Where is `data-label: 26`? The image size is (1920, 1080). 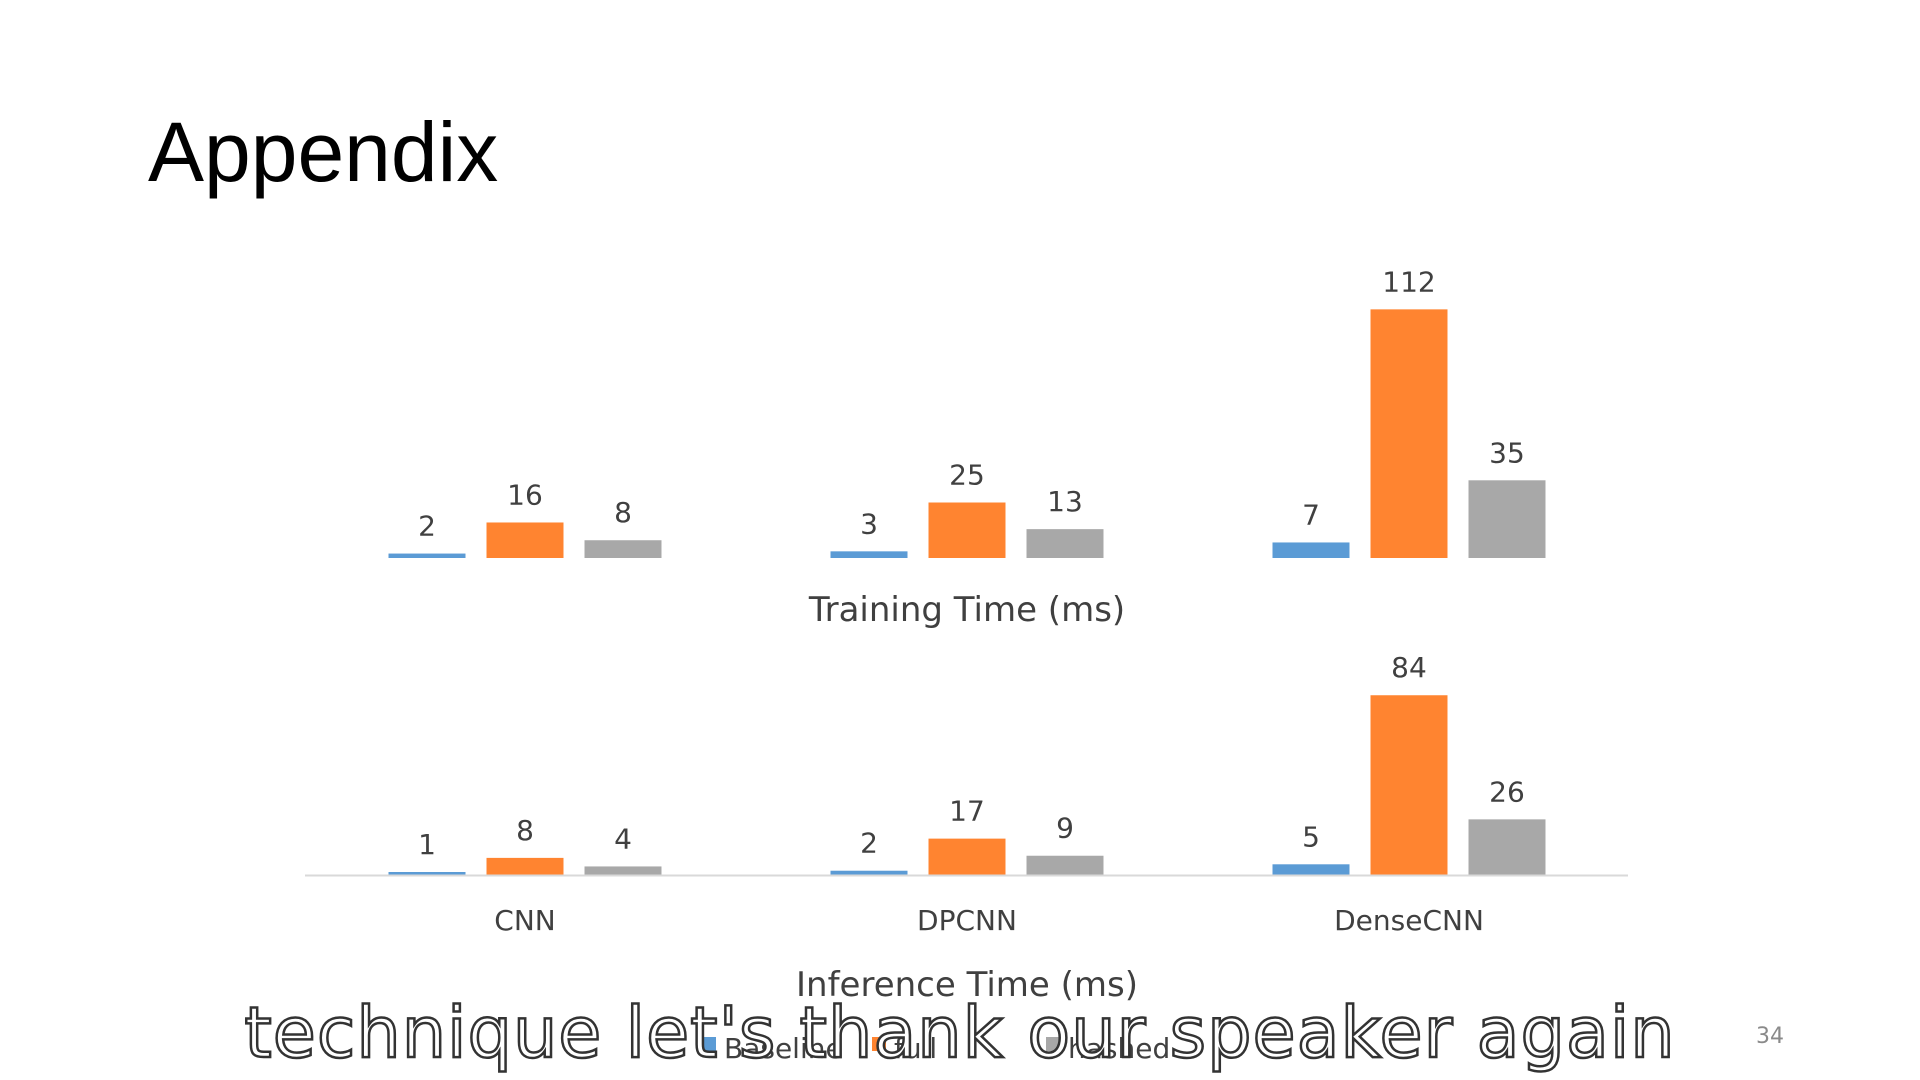
data-label: 26 is located at coordinates (1507, 791).